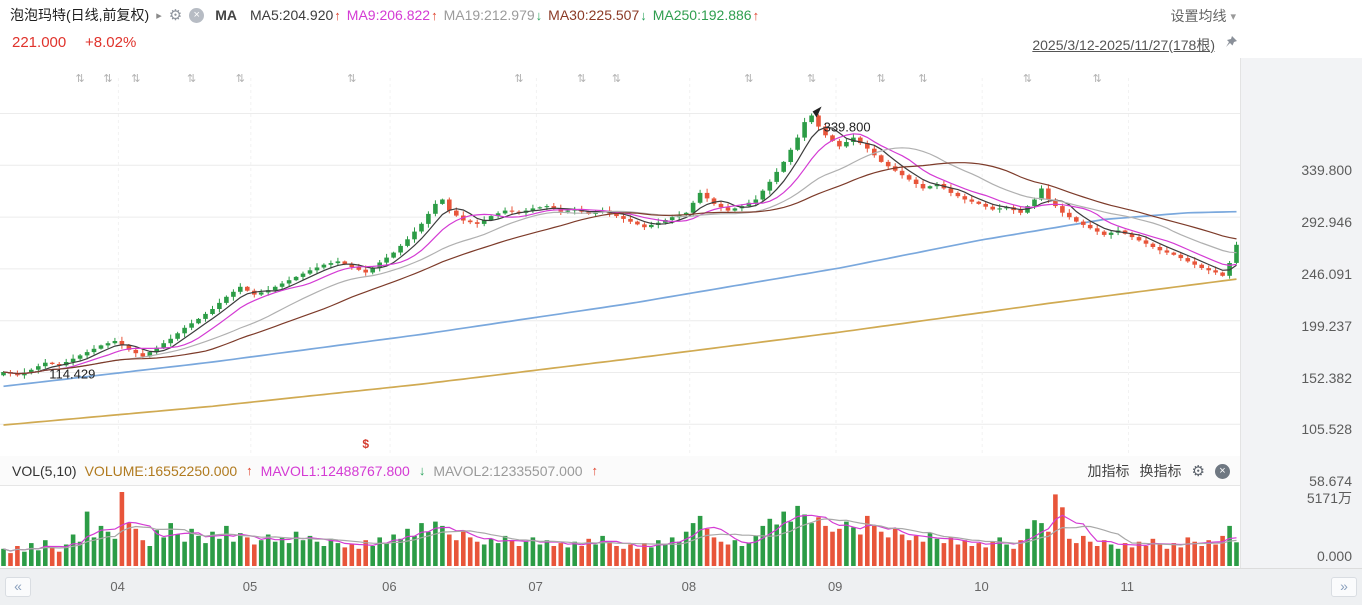 This screenshot has width=1362, height=605. What do you see at coordinates (72, 374) in the screenshot?
I see `svg-text: 114.429` at bounding box center [72, 374].